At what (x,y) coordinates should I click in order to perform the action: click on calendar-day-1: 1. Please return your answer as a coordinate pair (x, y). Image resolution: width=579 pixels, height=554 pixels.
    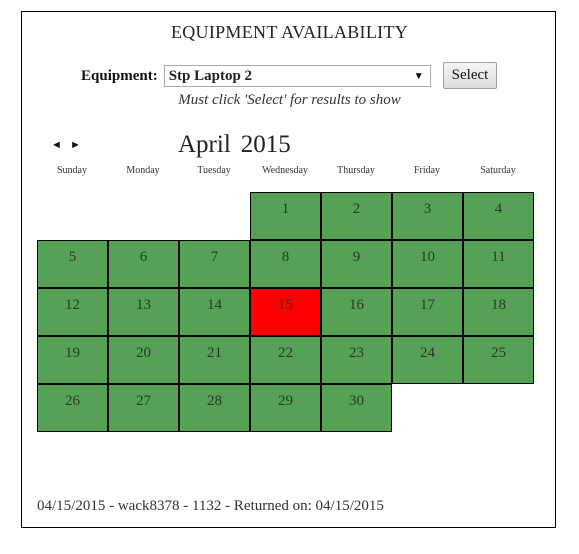
    Looking at the image, I should click on (285, 216).